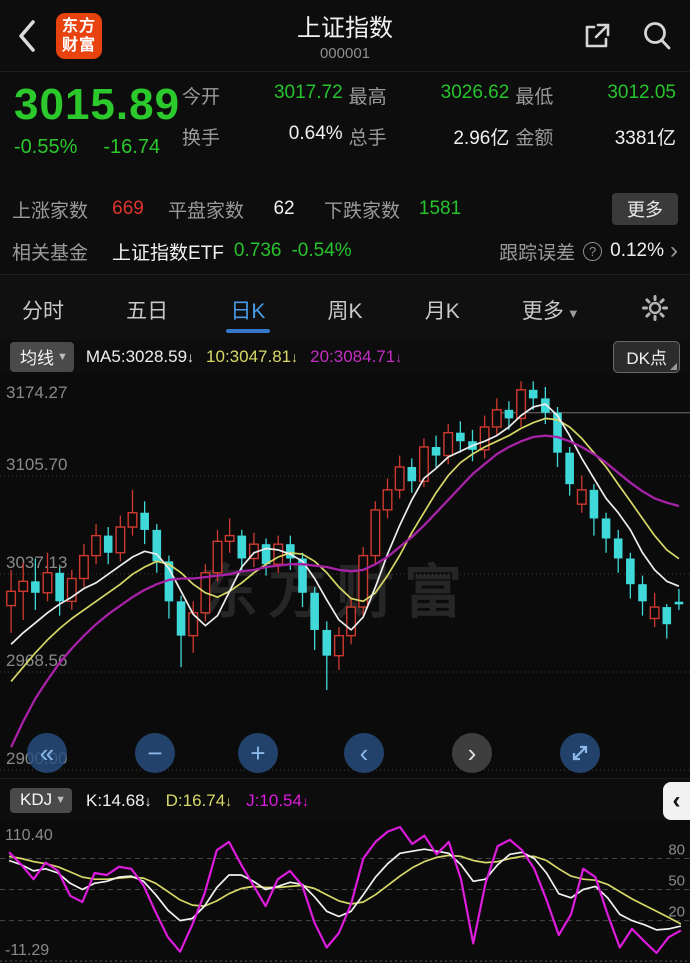  Describe the element at coordinates (440, 208) in the screenshot. I see `decliners-count: 1581` at that location.